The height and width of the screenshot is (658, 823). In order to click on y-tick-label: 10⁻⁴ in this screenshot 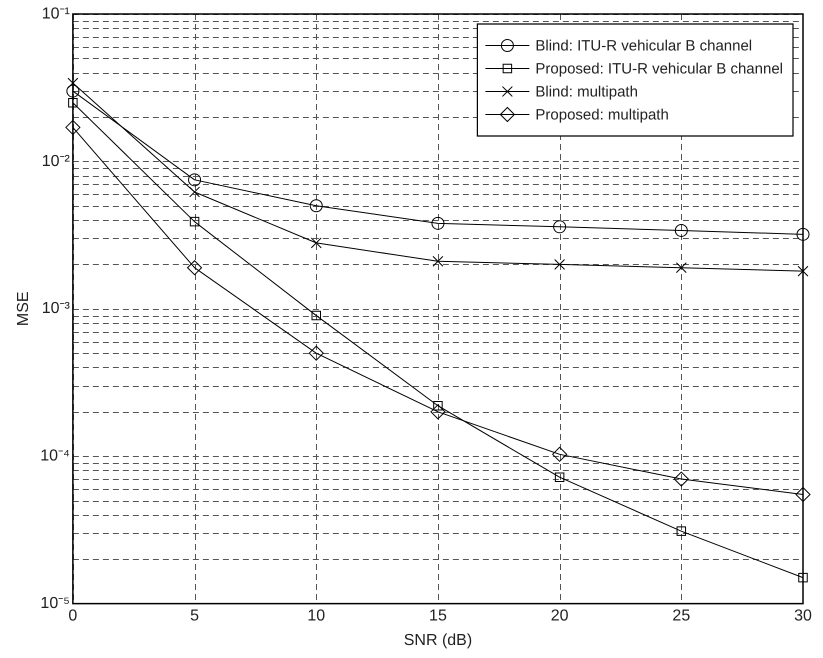, I will do `click(55, 456)`.